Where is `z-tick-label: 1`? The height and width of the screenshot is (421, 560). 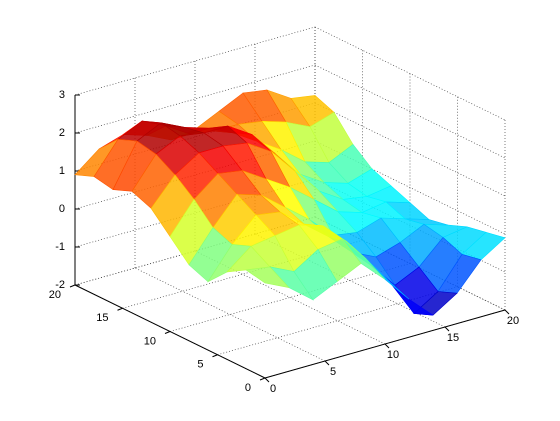
z-tick-label: 1 is located at coordinates (62, 171).